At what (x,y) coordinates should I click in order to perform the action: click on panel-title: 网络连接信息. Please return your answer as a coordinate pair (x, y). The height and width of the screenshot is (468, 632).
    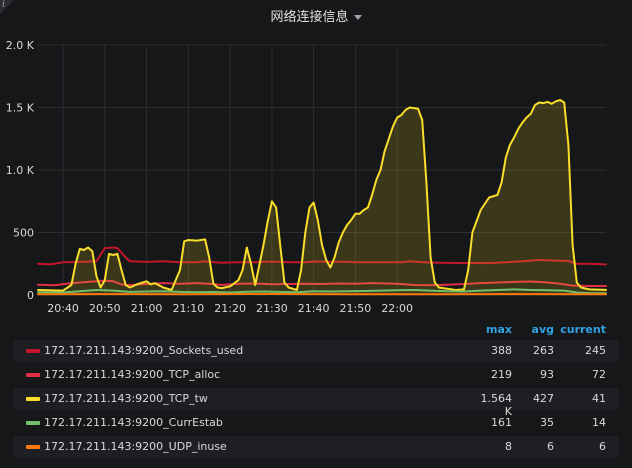
    Looking at the image, I should click on (309, 17).